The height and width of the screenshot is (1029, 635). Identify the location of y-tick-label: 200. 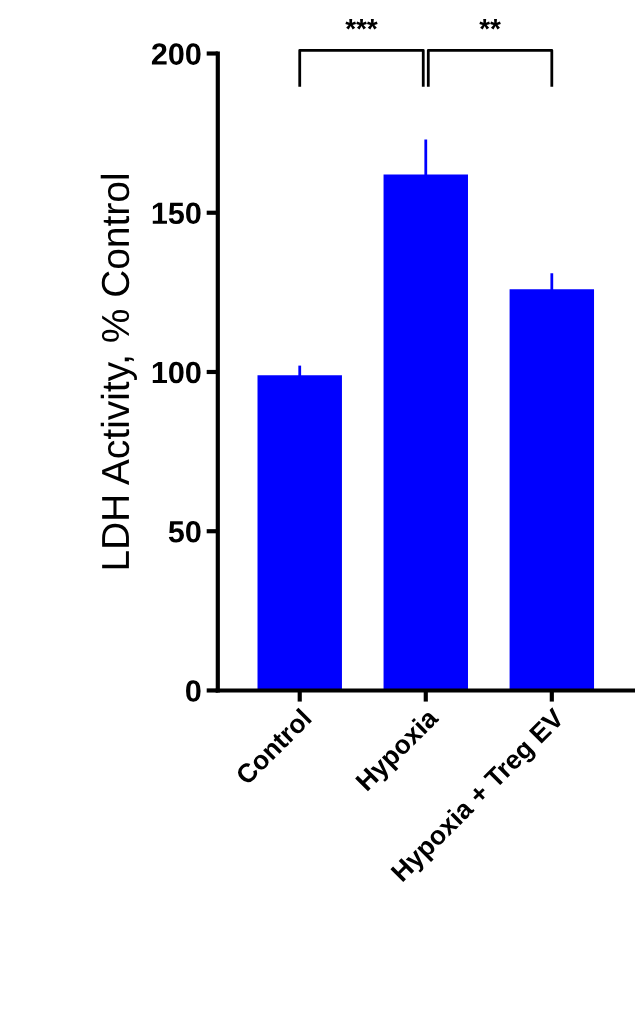
(176, 54).